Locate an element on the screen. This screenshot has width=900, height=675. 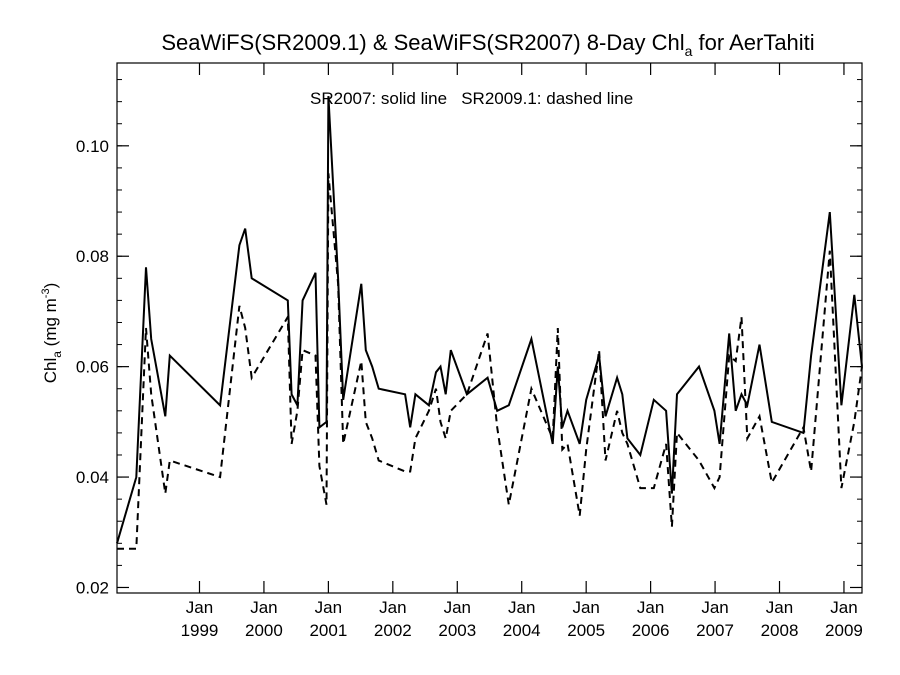
chart-title-subscript: a is located at coordinates (689, 51).